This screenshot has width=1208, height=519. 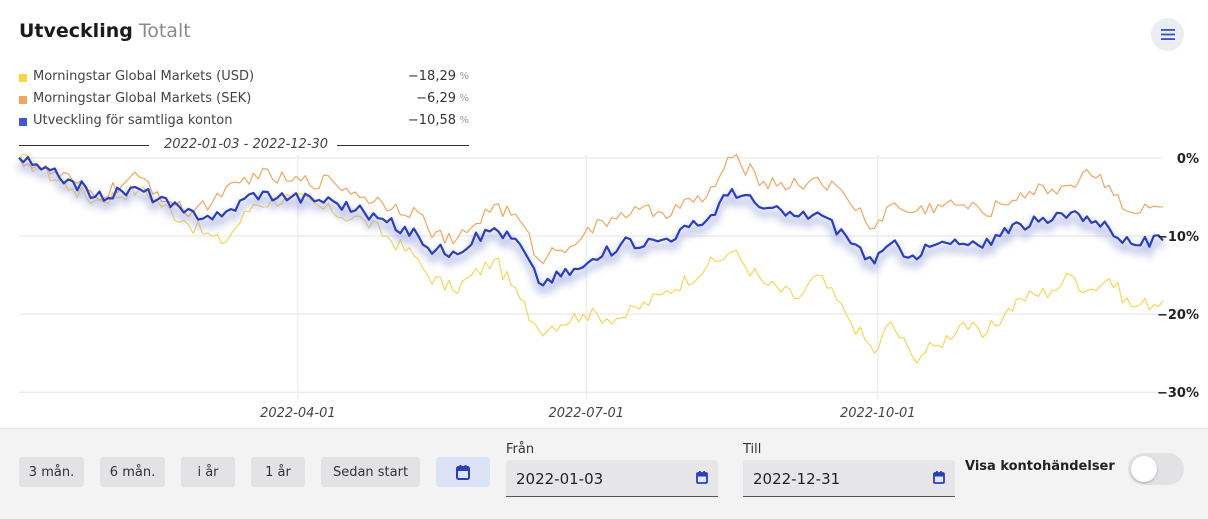 What do you see at coordinates (245, 123) in the screenshot?
I see `legend-item: Utveckling för samtliga konton −10,58 %` at bounding box center [245, 123].